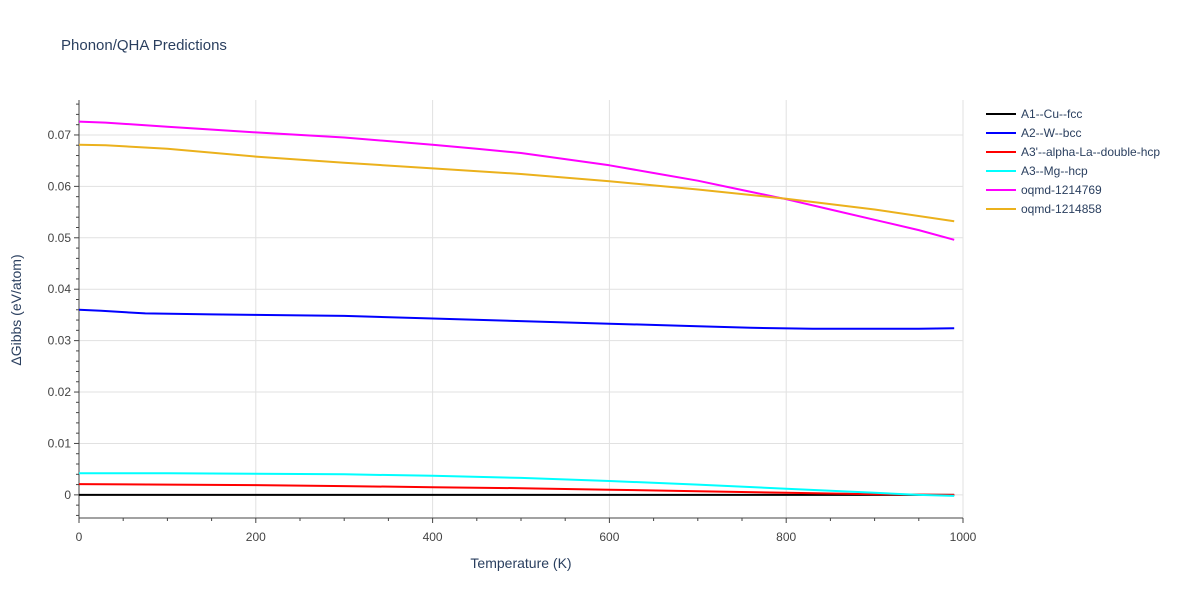  I want to click on legend-item: A3--Mg--hcp, so click(1037, 171).